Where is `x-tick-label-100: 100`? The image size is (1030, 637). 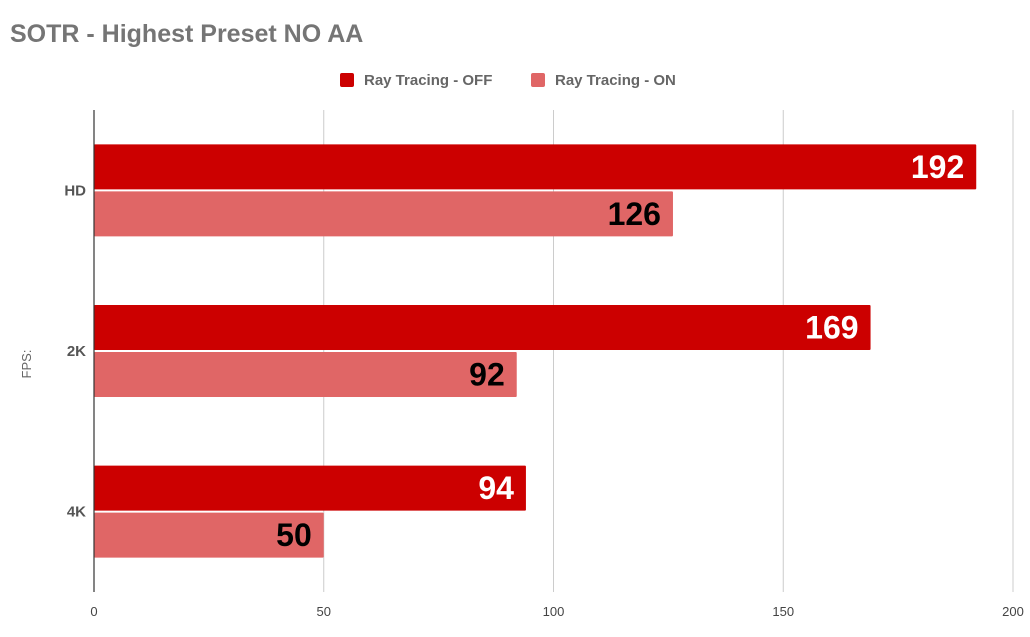 x-tick-label-100: 100 is located at coordinates (554, 611).